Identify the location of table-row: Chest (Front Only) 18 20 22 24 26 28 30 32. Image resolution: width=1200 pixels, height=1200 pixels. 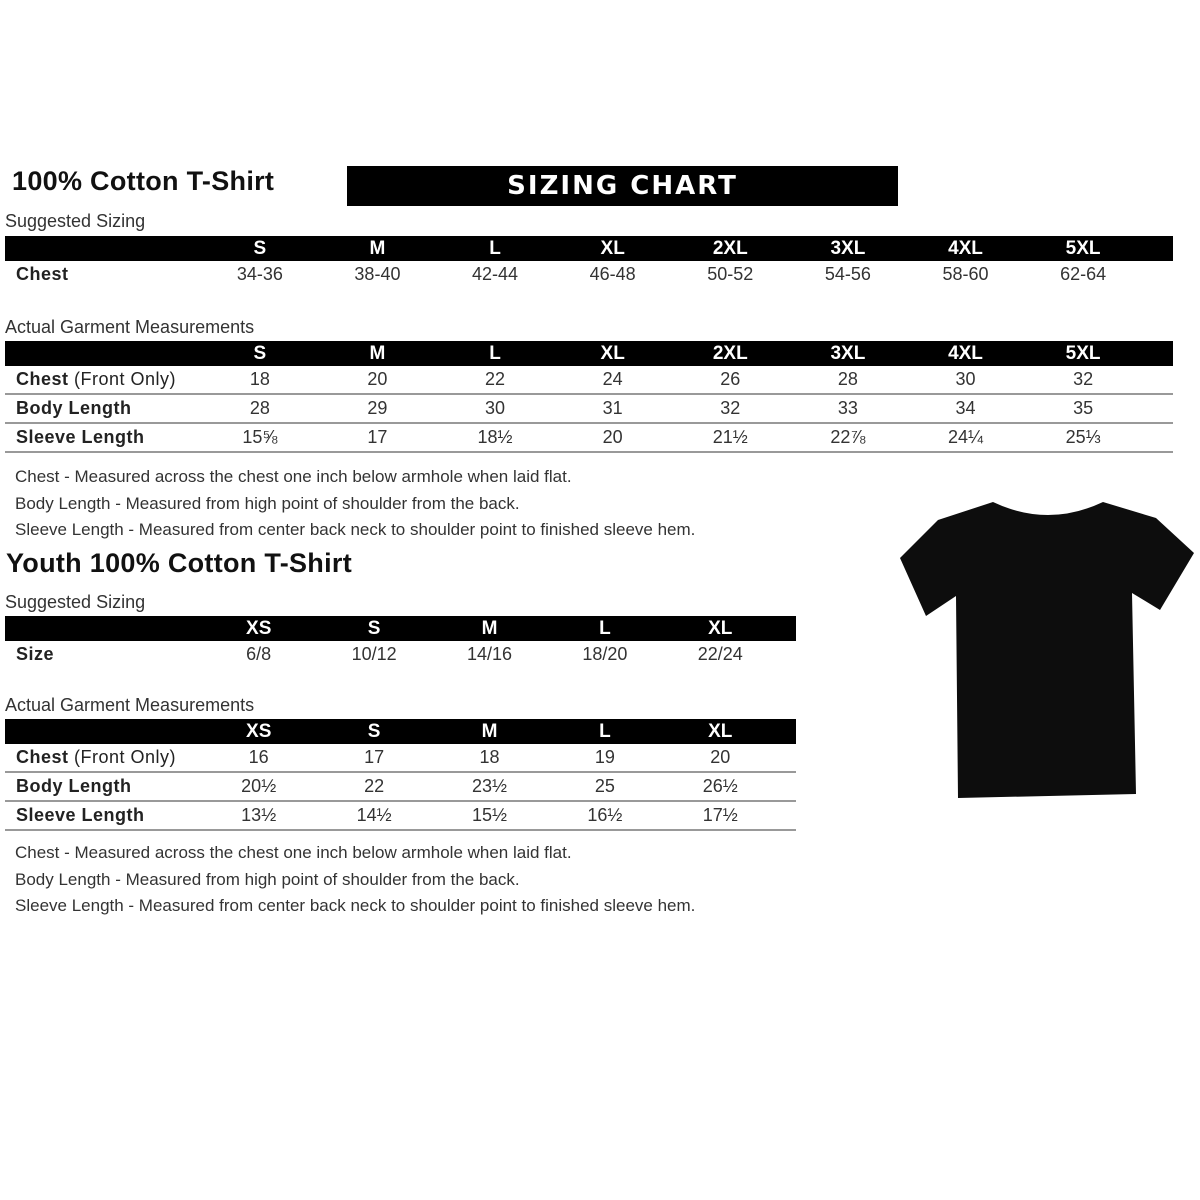
(589, 380).